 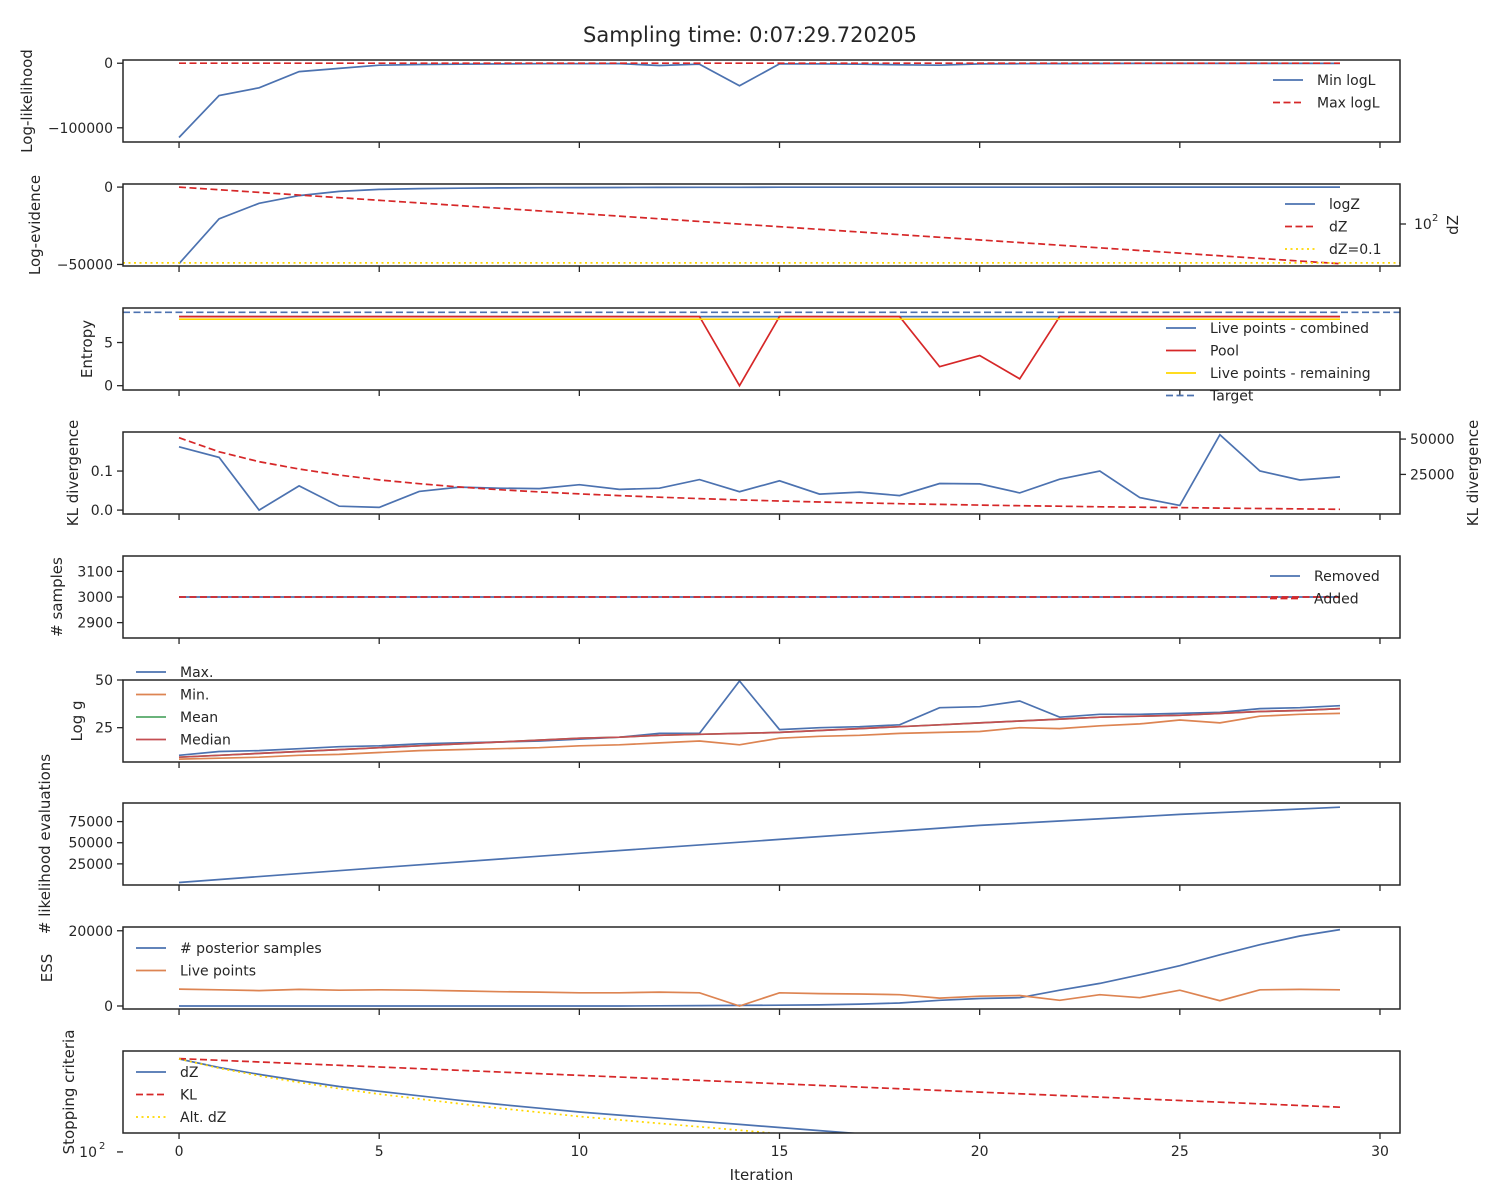 I want to click on y-axis-label: # likelihood evaluations, so click(x=45, y=844).